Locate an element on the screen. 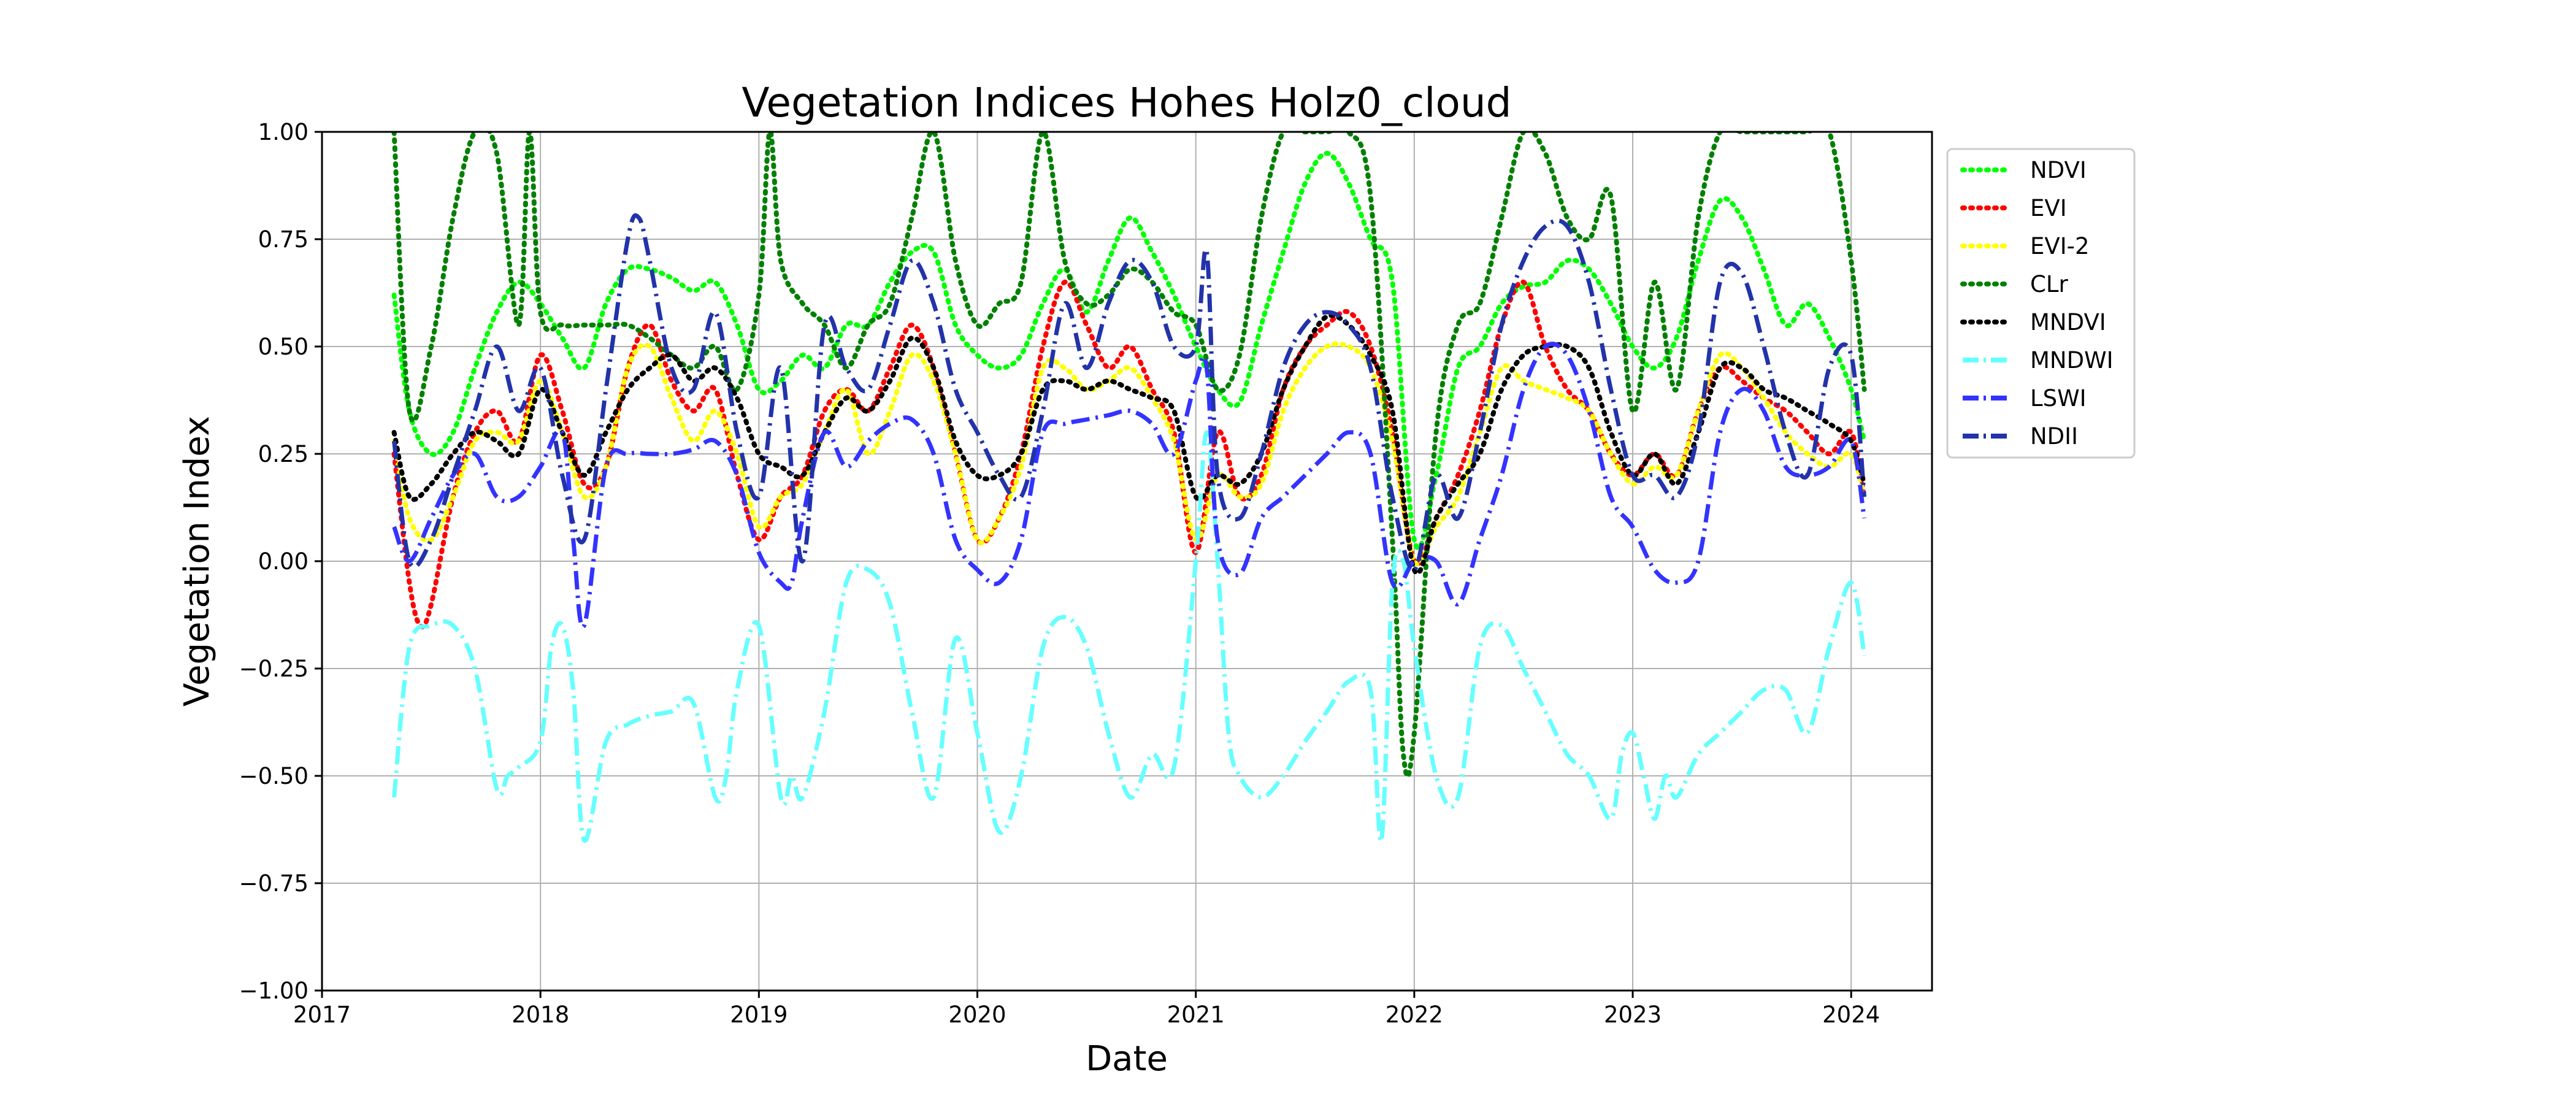 Image resolution: width=2576 pixels, height=1104 pixels. x-tick-label: 2023 is located at coordinates (1633, 1015).